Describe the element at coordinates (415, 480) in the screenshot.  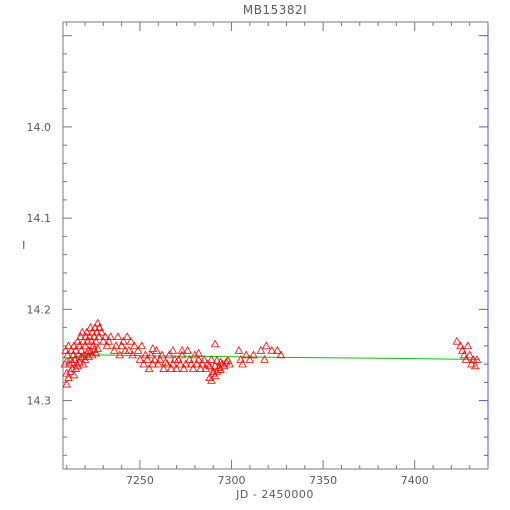
I see `x-tick-label: 7400` at that location.